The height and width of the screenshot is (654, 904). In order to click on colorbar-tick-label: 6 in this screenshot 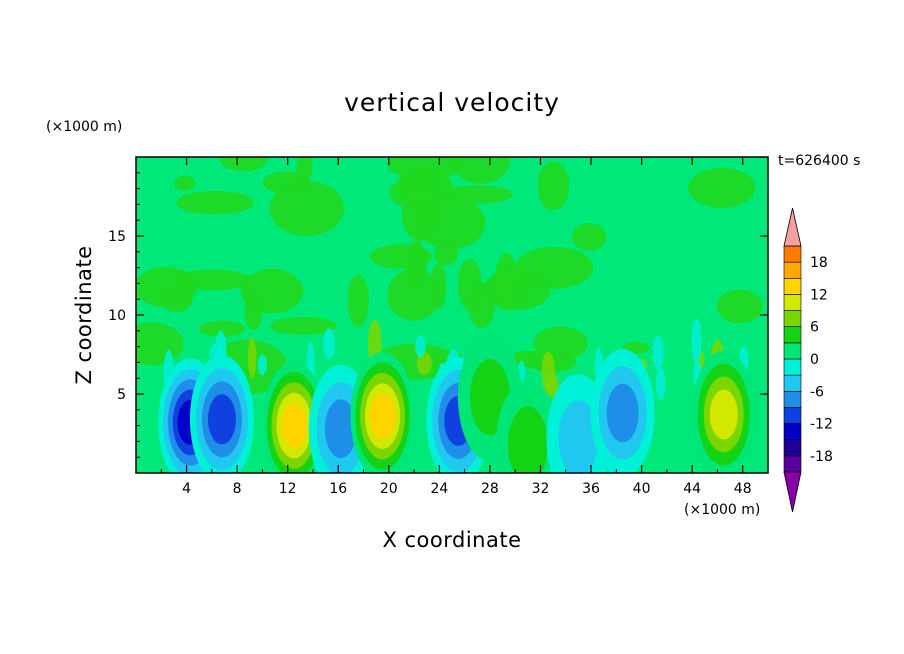, I will do `click(814, 328)`.